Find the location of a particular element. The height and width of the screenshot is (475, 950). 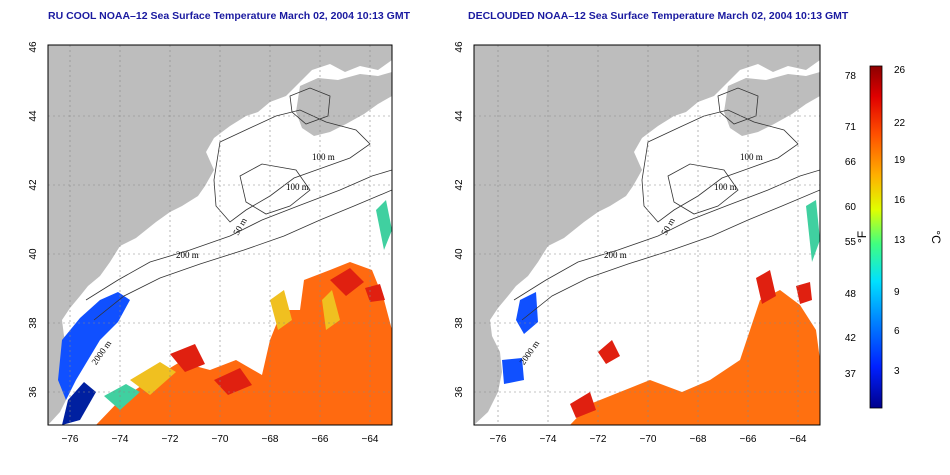

fahrenheit-tick: 48 is located at coordinates (851, 294).